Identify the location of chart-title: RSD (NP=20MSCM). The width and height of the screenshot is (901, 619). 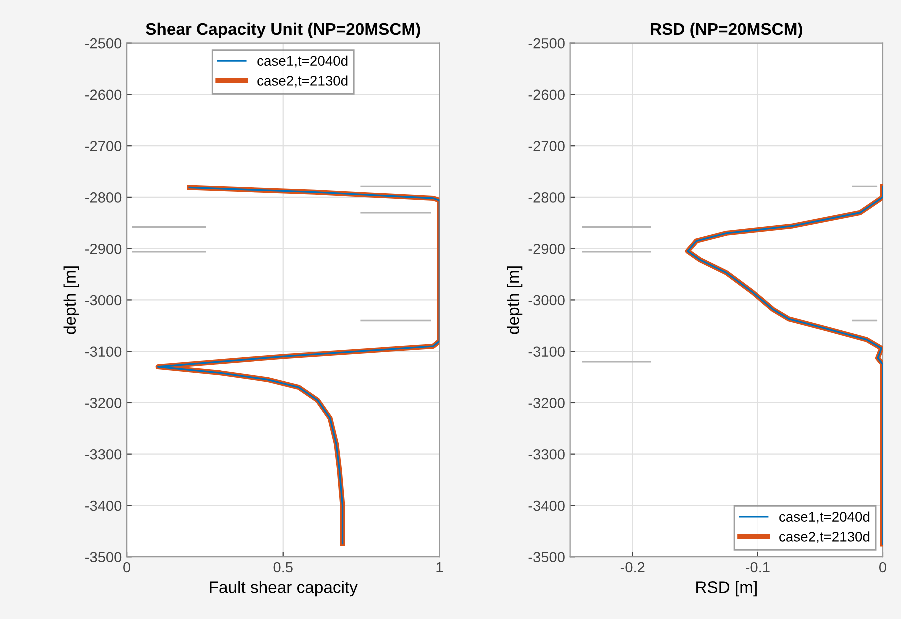
(726, 30).